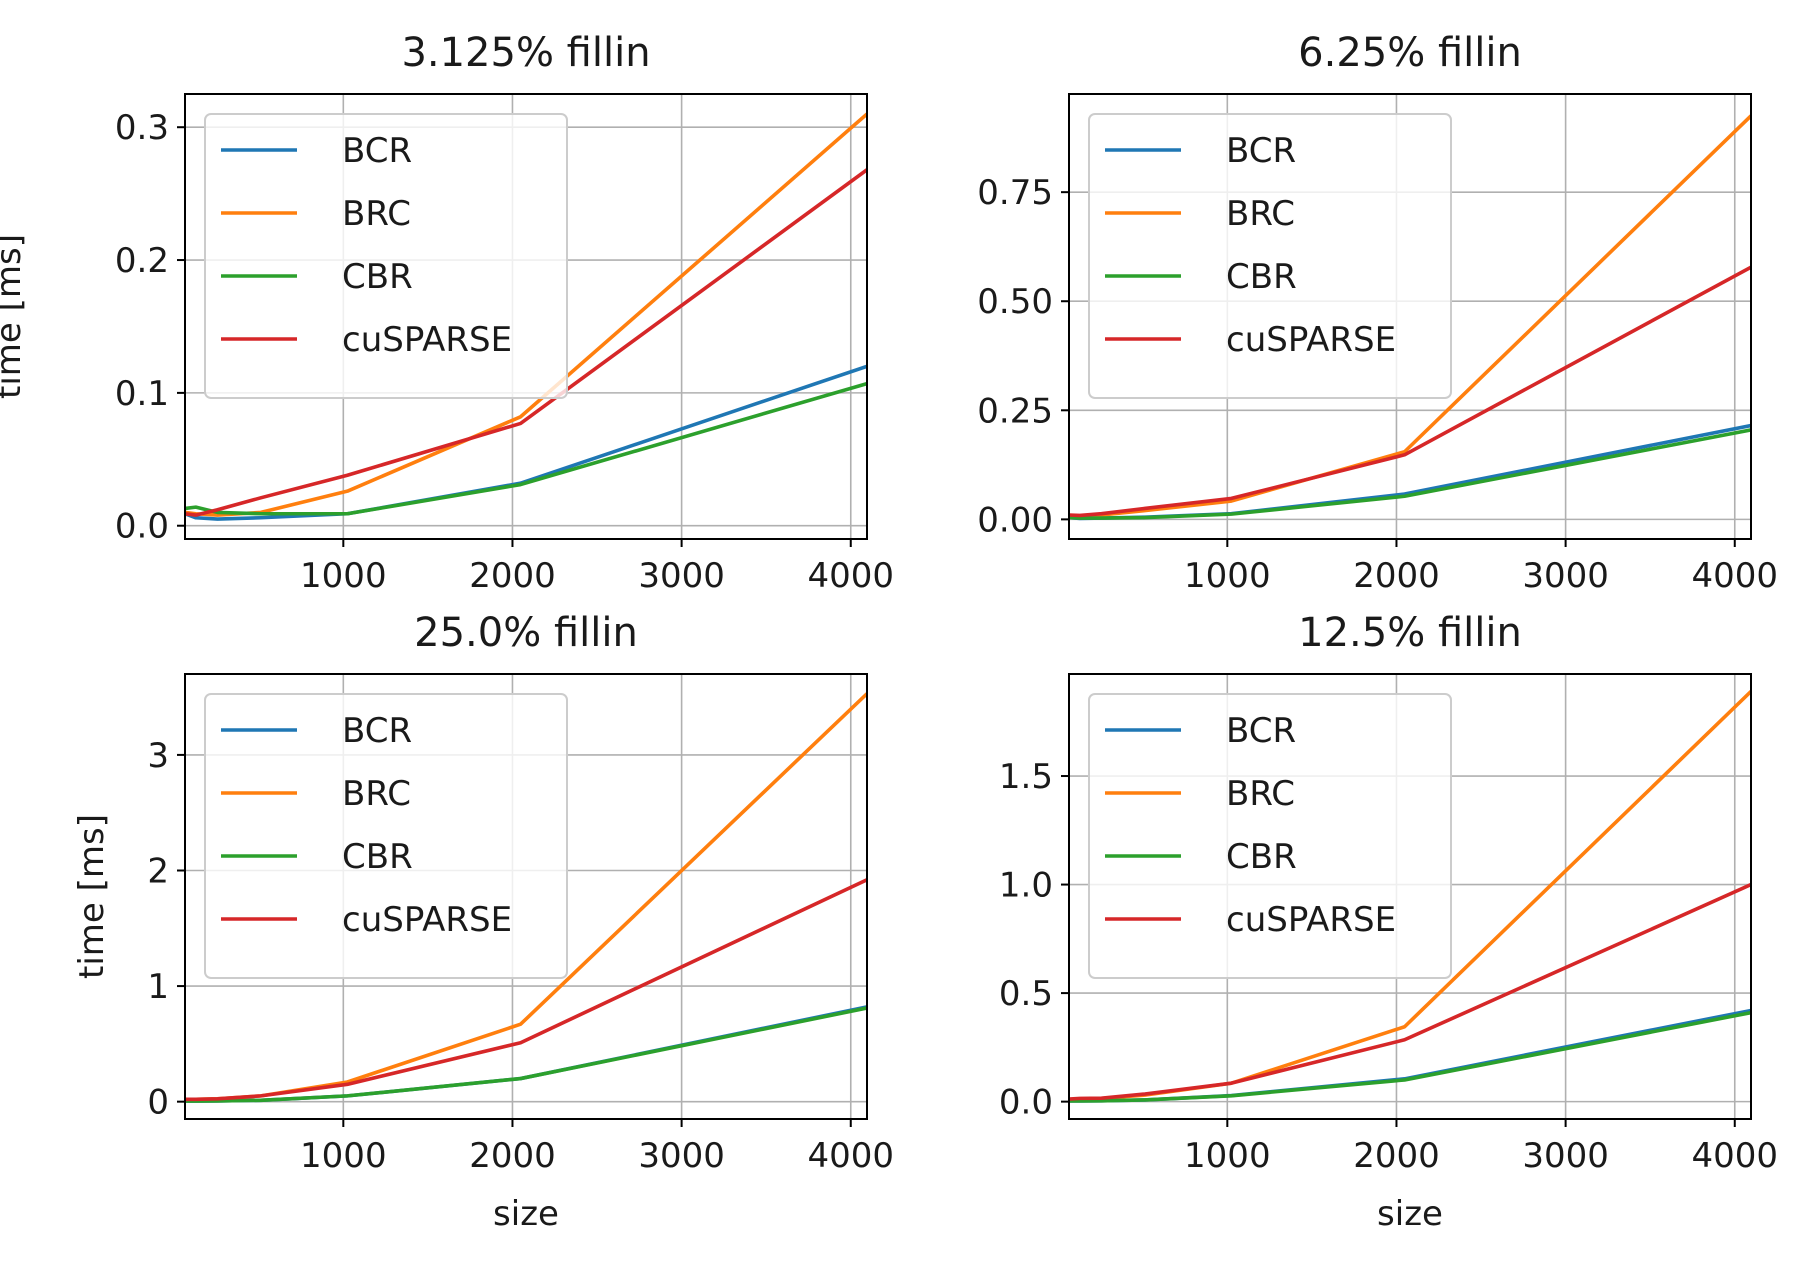 The image size is (1805, 1275). What do you see at coordinates (377, 277) in the screenshot?
I see `chart-1-legend-label-cbr: CBR` at bounding box center [377, 277].